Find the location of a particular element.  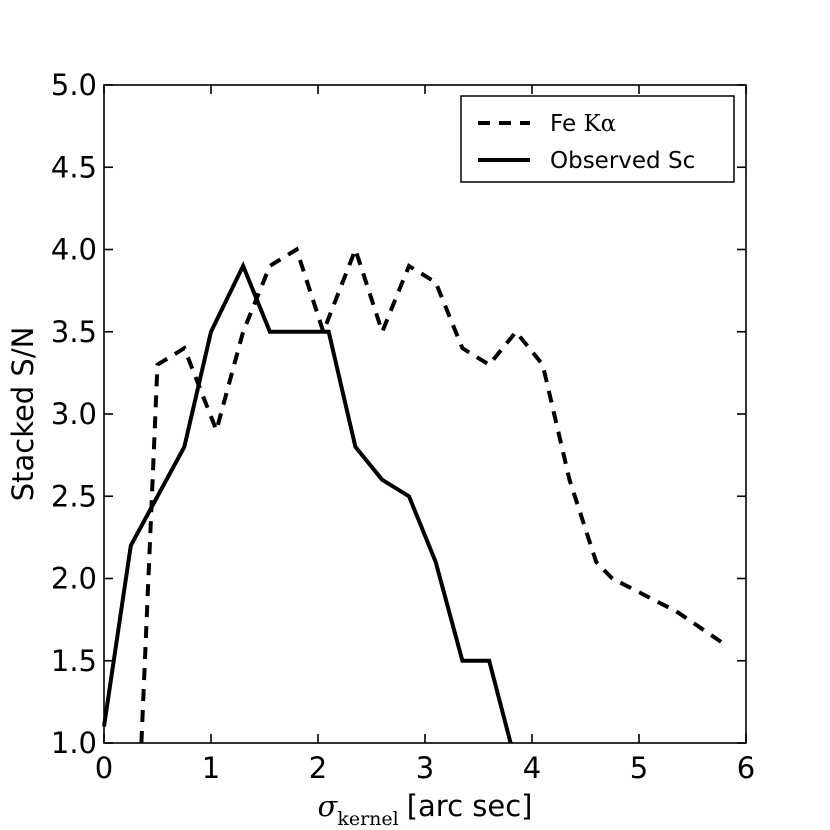

y-tick-label: 3.0 is located at coordinates (74, 414).